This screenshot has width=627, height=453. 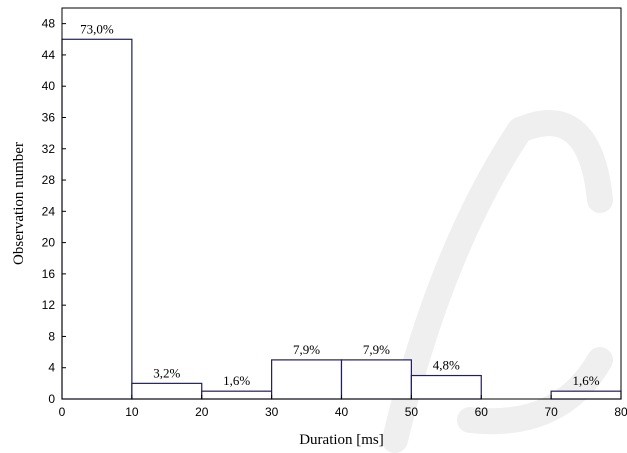 I want to click on y-tick-label: 48, so click(x=49, y=24).